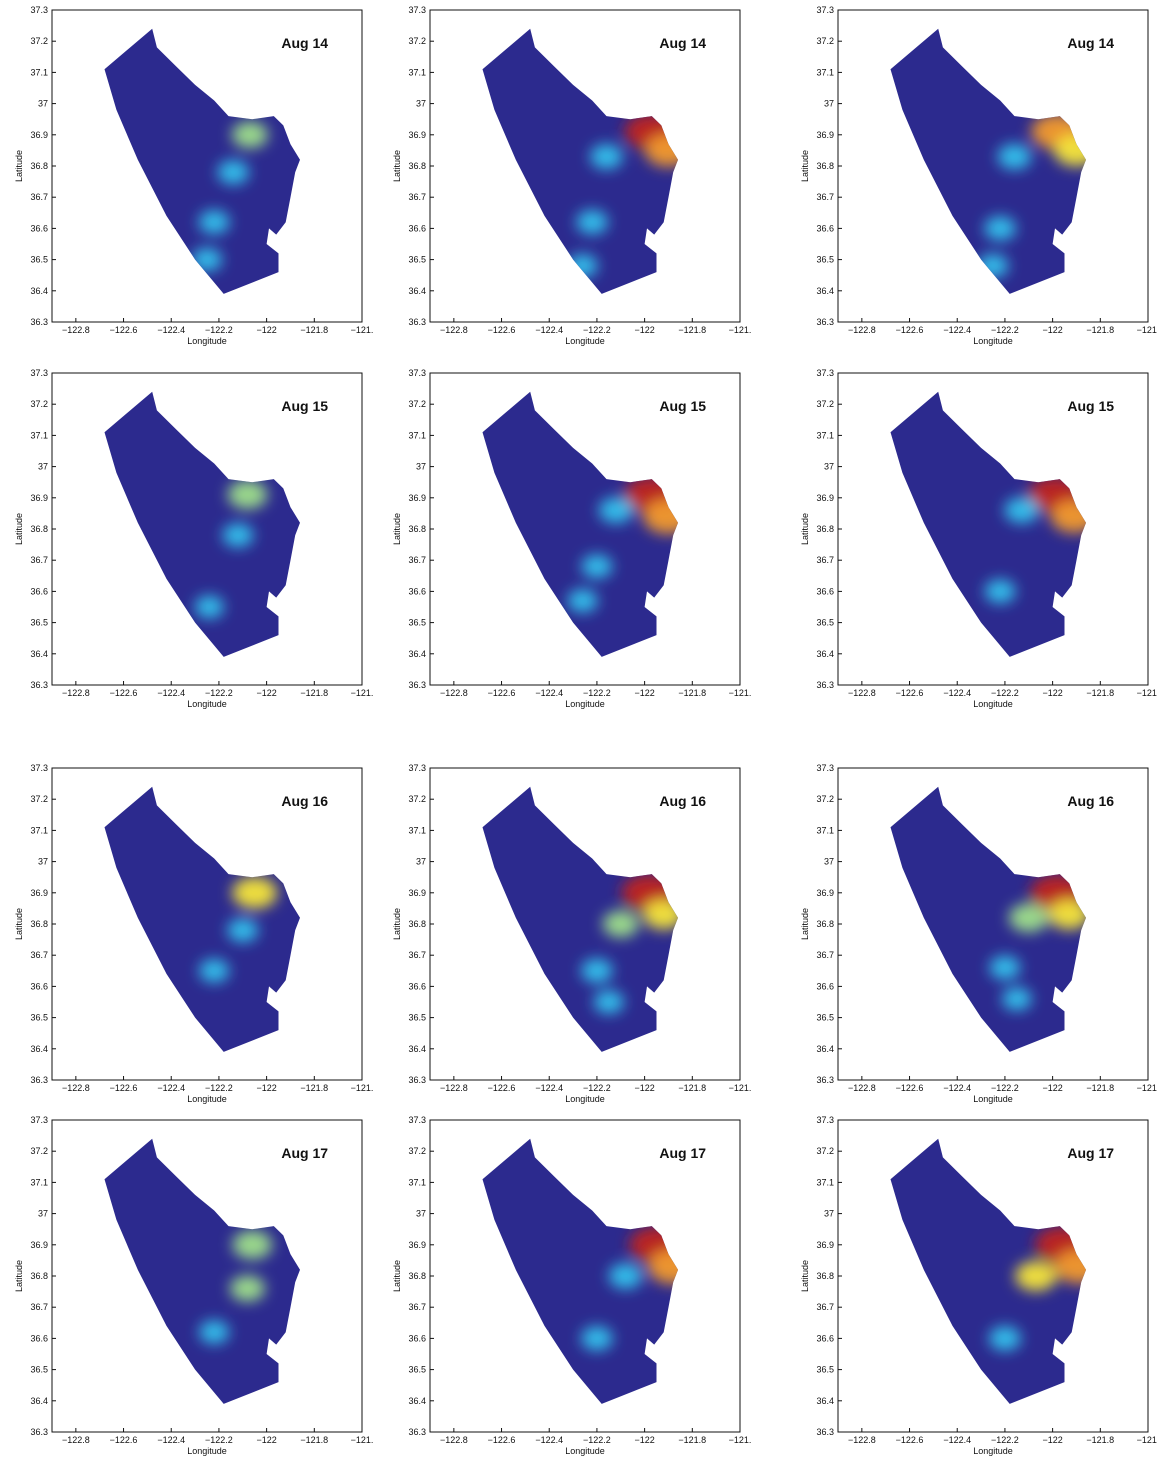 This screenshot has width=1157, height=1468. What do you see at coordinates (304, 406) in the screenshot?
I see `date-label: Aug 15` at bounding box center [304, 406].